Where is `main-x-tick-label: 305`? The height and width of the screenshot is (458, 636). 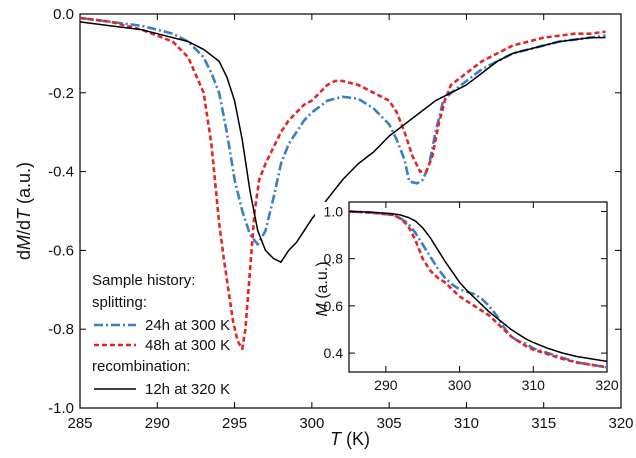 main-x-tick-label: 305 is located at coordinates (389, 423).